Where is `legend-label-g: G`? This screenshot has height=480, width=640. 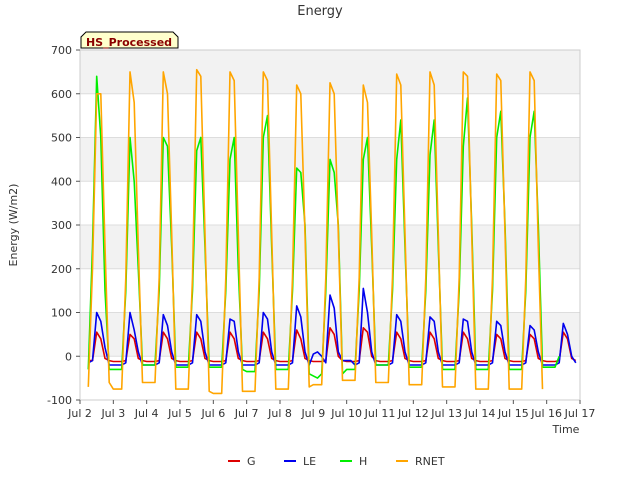 legend-label-g: G is located at coordinates (251, 461).